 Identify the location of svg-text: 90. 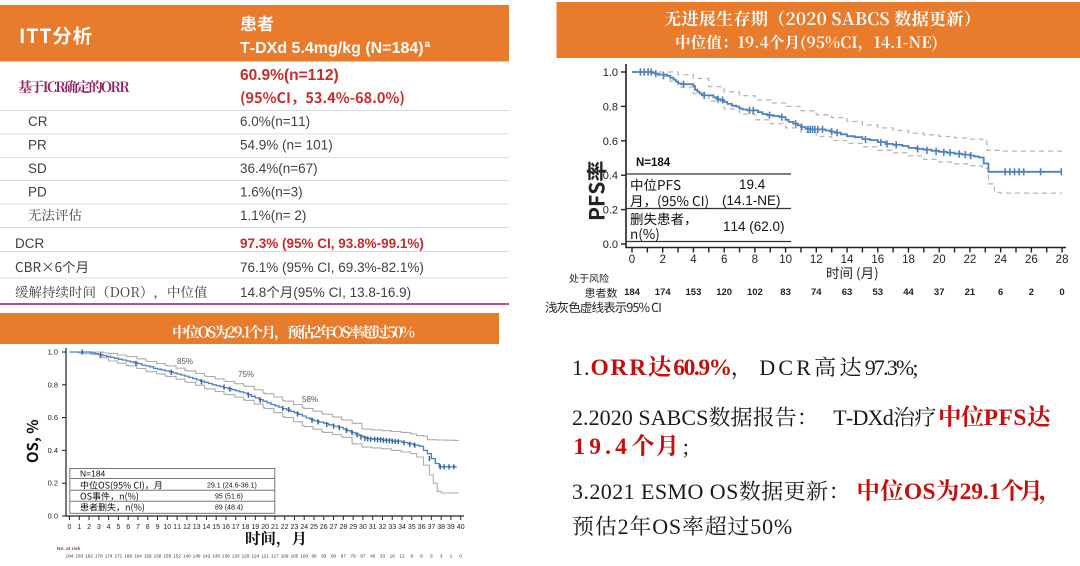
(334, 556).